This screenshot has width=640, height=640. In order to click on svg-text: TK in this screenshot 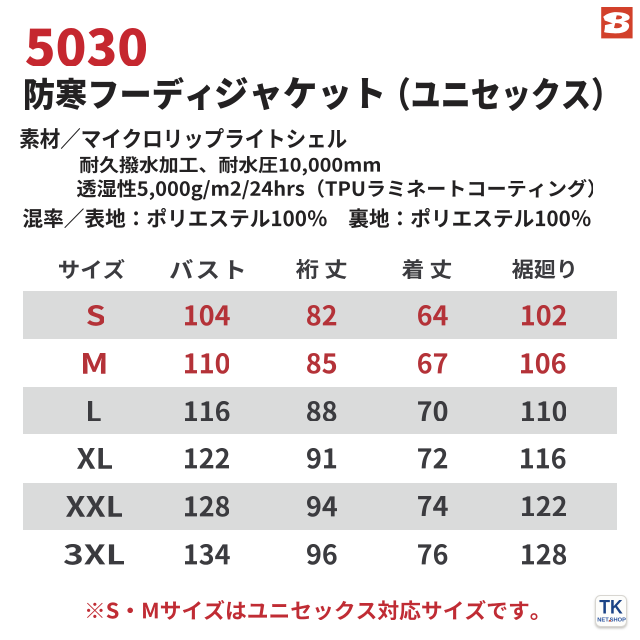, I will do `click(611, 607)`.